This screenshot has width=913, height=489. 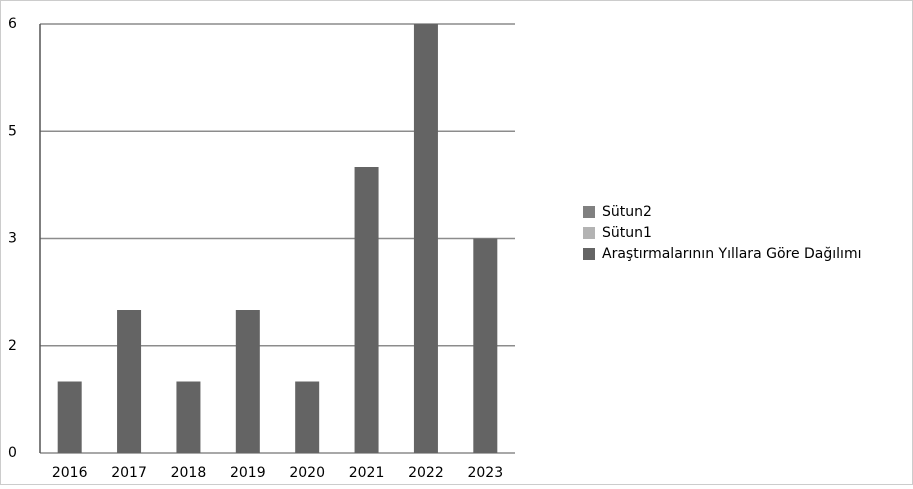 What do you see at coordinates (426, 473) in the screenshot?
I see `x-tick-label: 2022` at bounding box center [426, 473].